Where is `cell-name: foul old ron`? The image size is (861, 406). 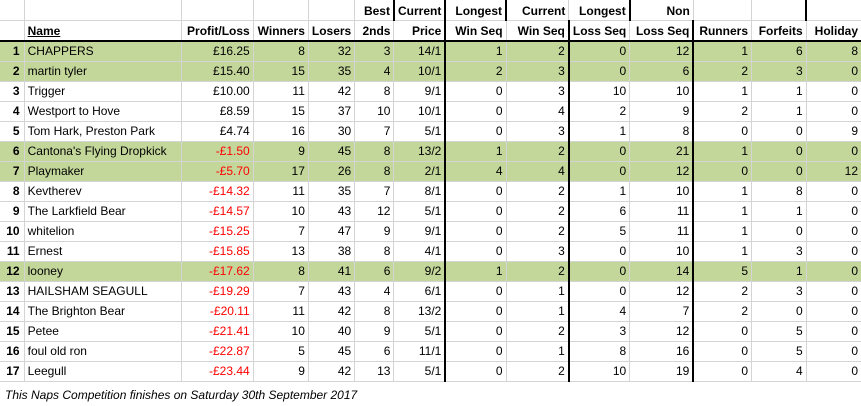 cell-name: foul old ron is located at coordinates (103, 351).